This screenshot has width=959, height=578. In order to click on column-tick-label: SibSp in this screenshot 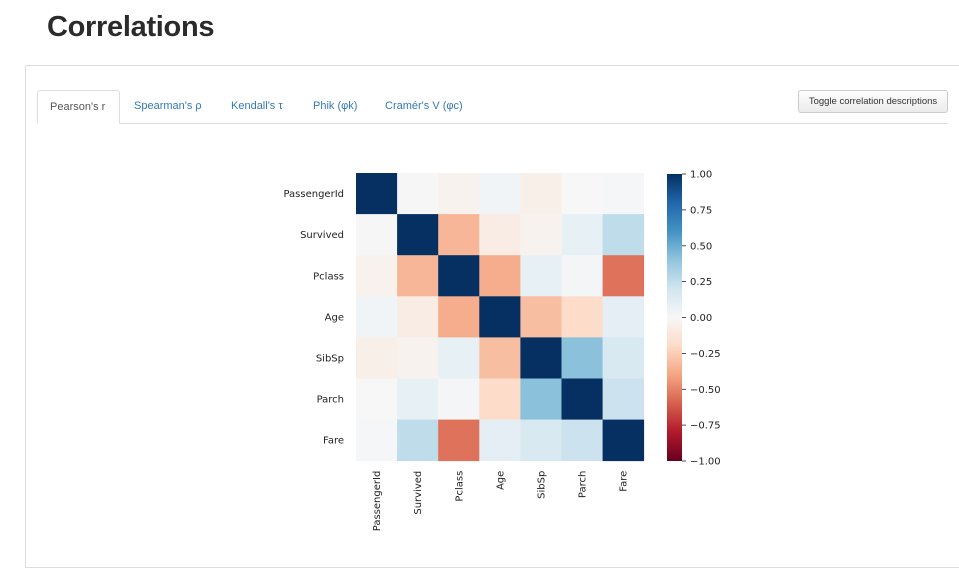, I will do `click(541, 485)`.